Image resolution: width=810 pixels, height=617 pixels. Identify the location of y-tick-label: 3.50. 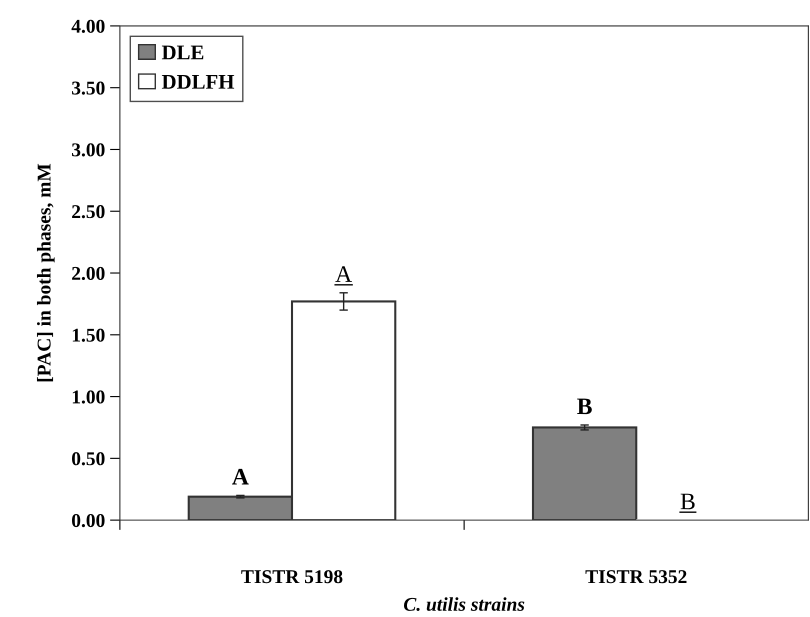
(88, 88).